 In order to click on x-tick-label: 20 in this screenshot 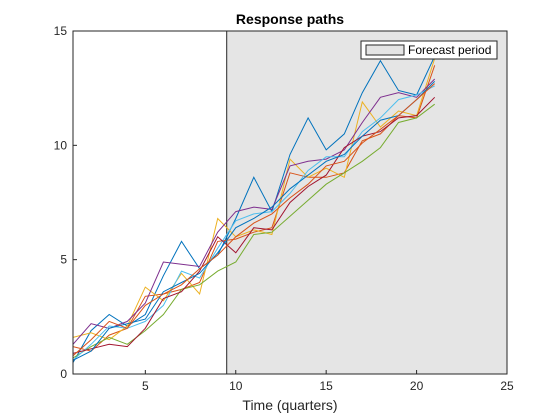, I will do `click(417, 386)`.